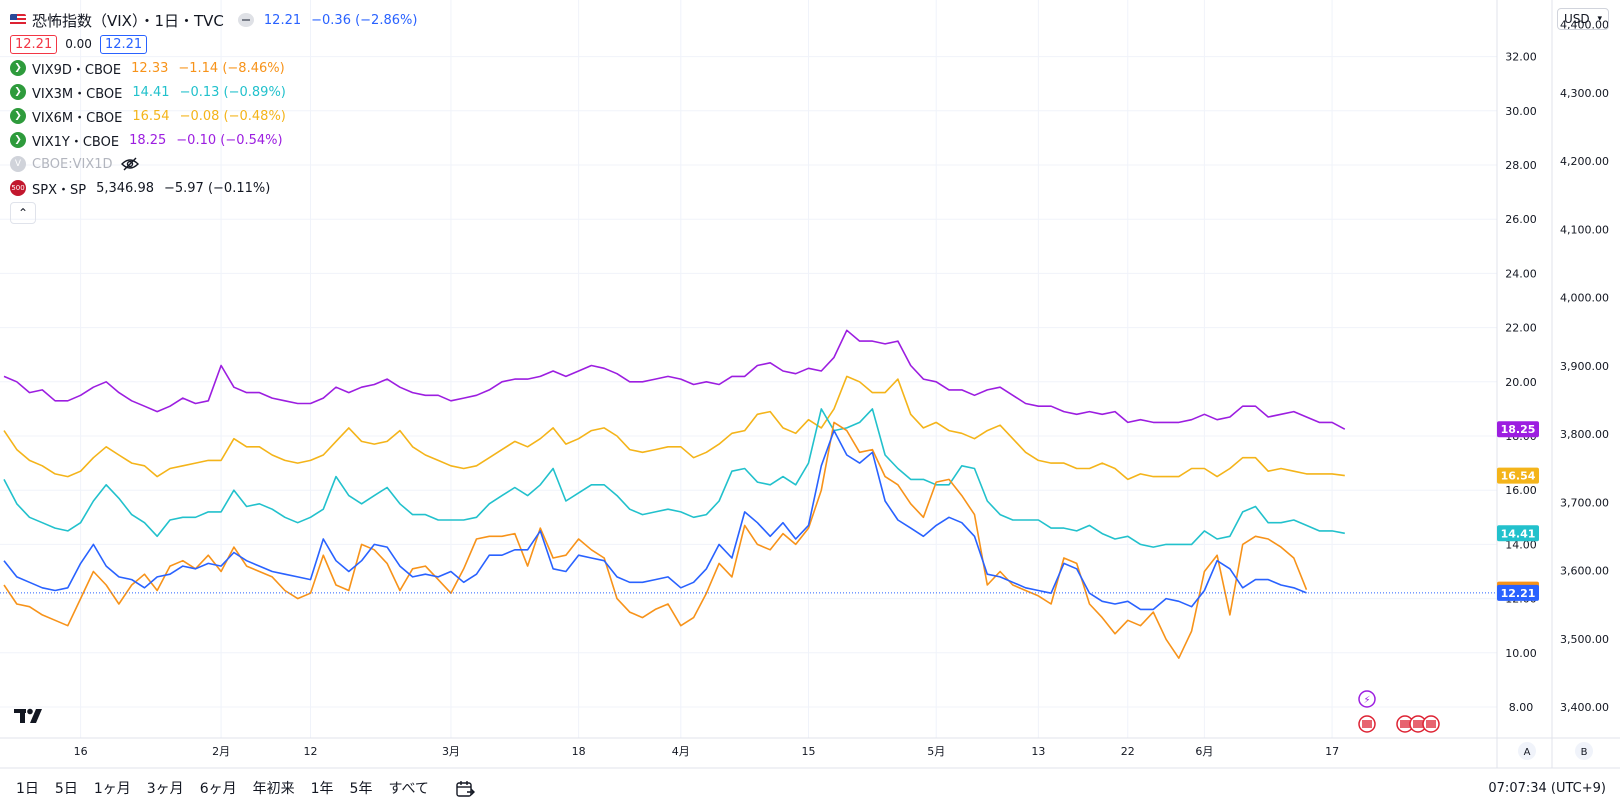 This screenshot has width=1620, height=808. I want to click on last-value-label: 18.25, so click(1518, 429).